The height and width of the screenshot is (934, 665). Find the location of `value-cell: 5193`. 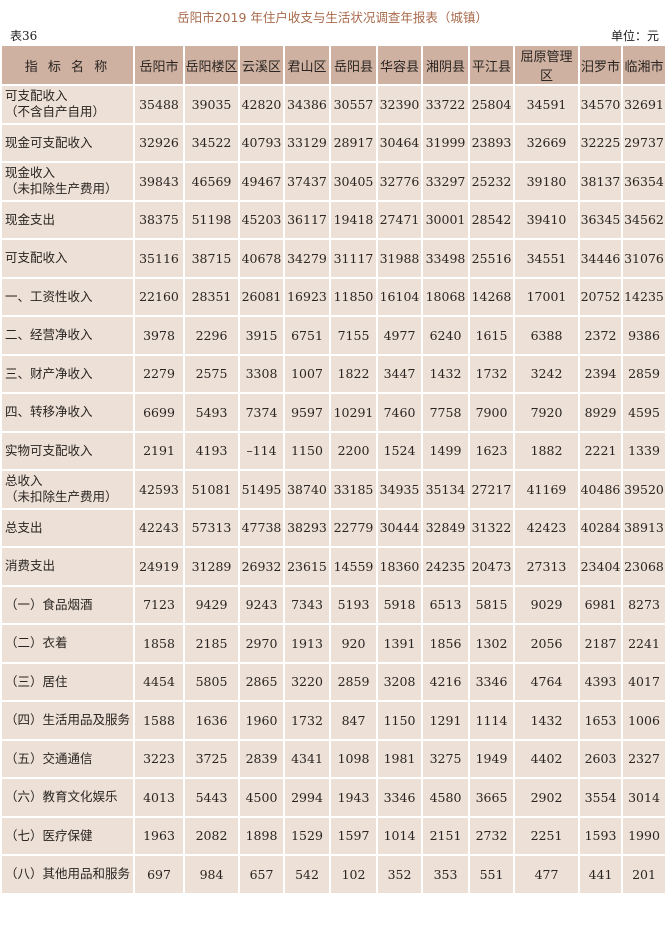

value-cell: 5193 is located at coordinates (353, 604).